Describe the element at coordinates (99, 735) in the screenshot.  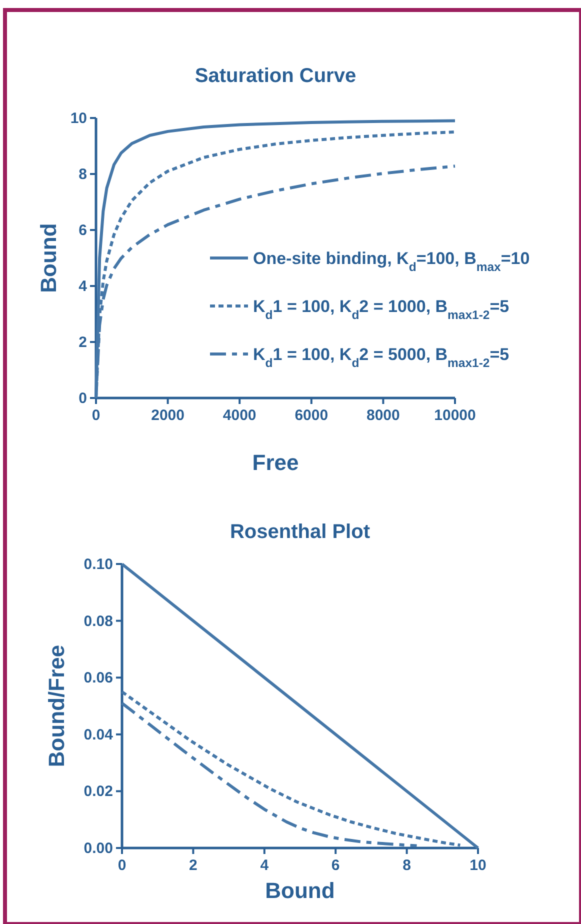
I see `y-tick-label: 0.04` at that location.